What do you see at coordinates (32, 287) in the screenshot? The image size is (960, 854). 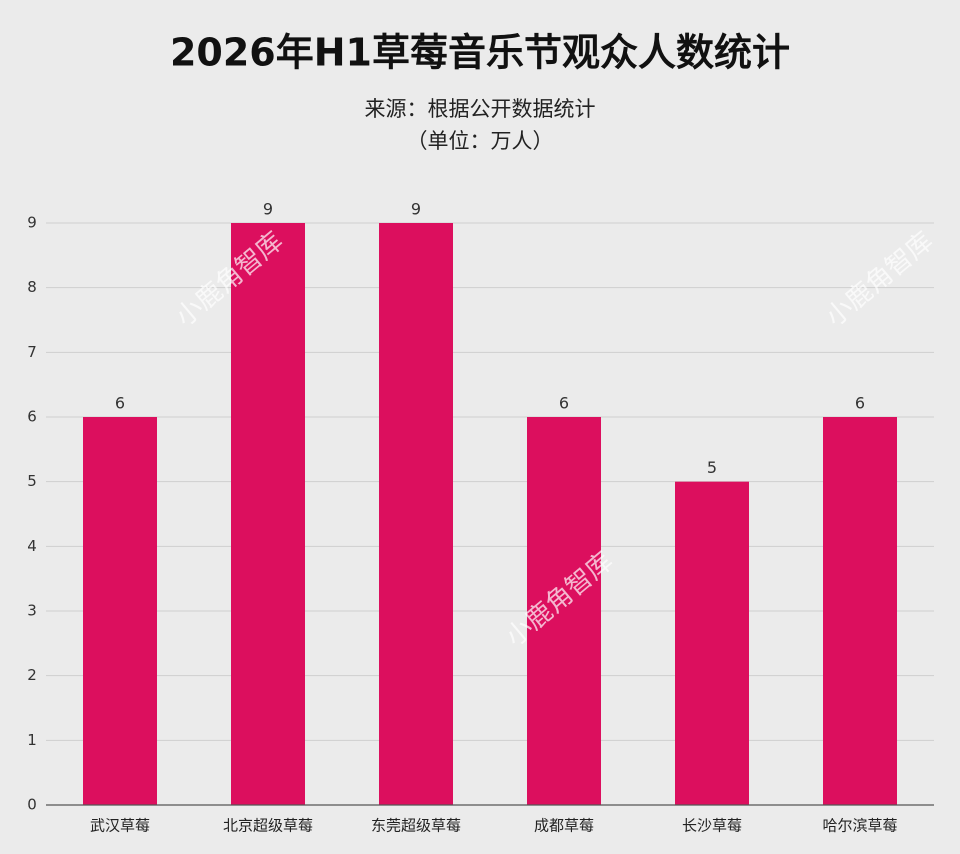 I see `y-tick-label: 8` at bounding box center [32, 287].